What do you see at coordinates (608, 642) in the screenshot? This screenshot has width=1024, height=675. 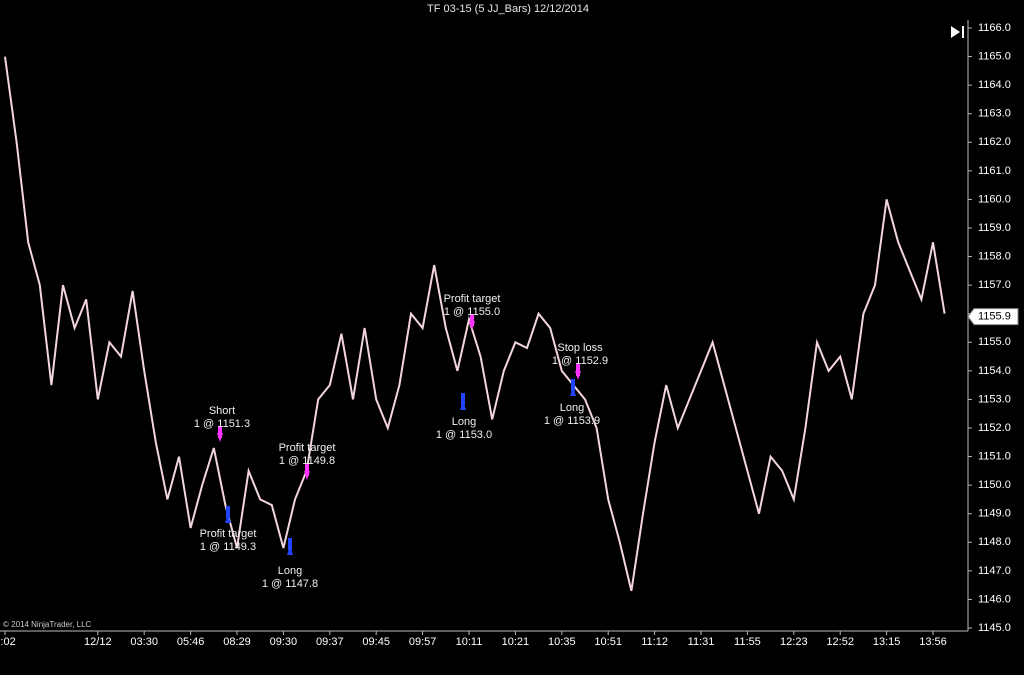 I see `x-tick-label: 10:51` at bounding box center [608, 642].